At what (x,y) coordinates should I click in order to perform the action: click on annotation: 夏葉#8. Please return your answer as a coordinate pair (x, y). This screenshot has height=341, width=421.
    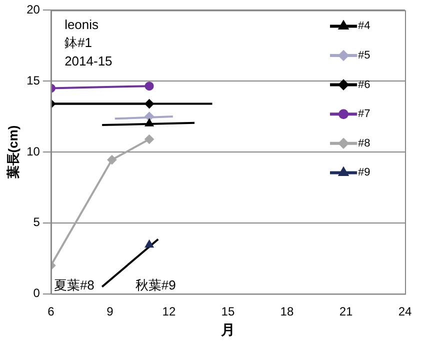
    Looking at the image, I should click on (74, 284).